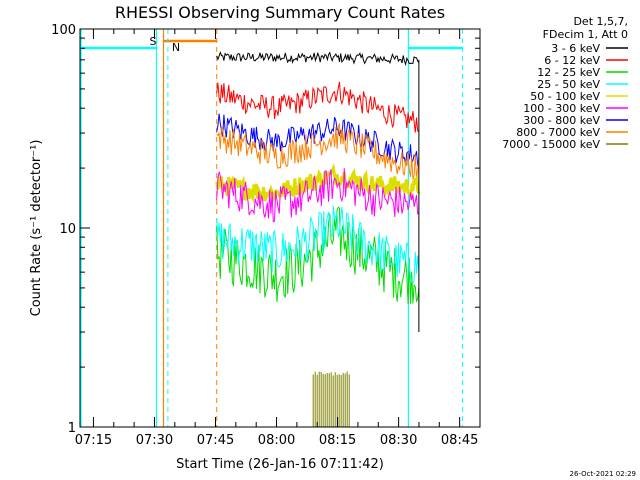 The height and width of the screenshot is (480, 640). I want to click on legend-header-2: FDecim 1, Att 0, so click(585, 34).